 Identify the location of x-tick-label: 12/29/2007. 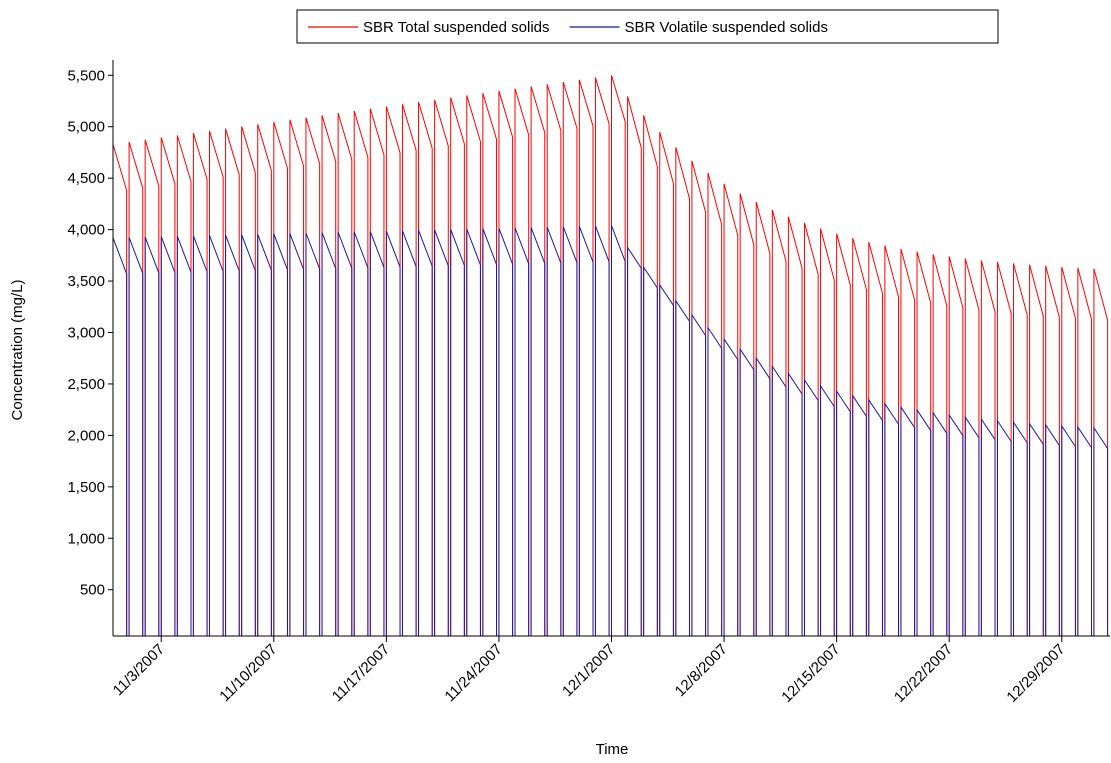
(1035, 673).